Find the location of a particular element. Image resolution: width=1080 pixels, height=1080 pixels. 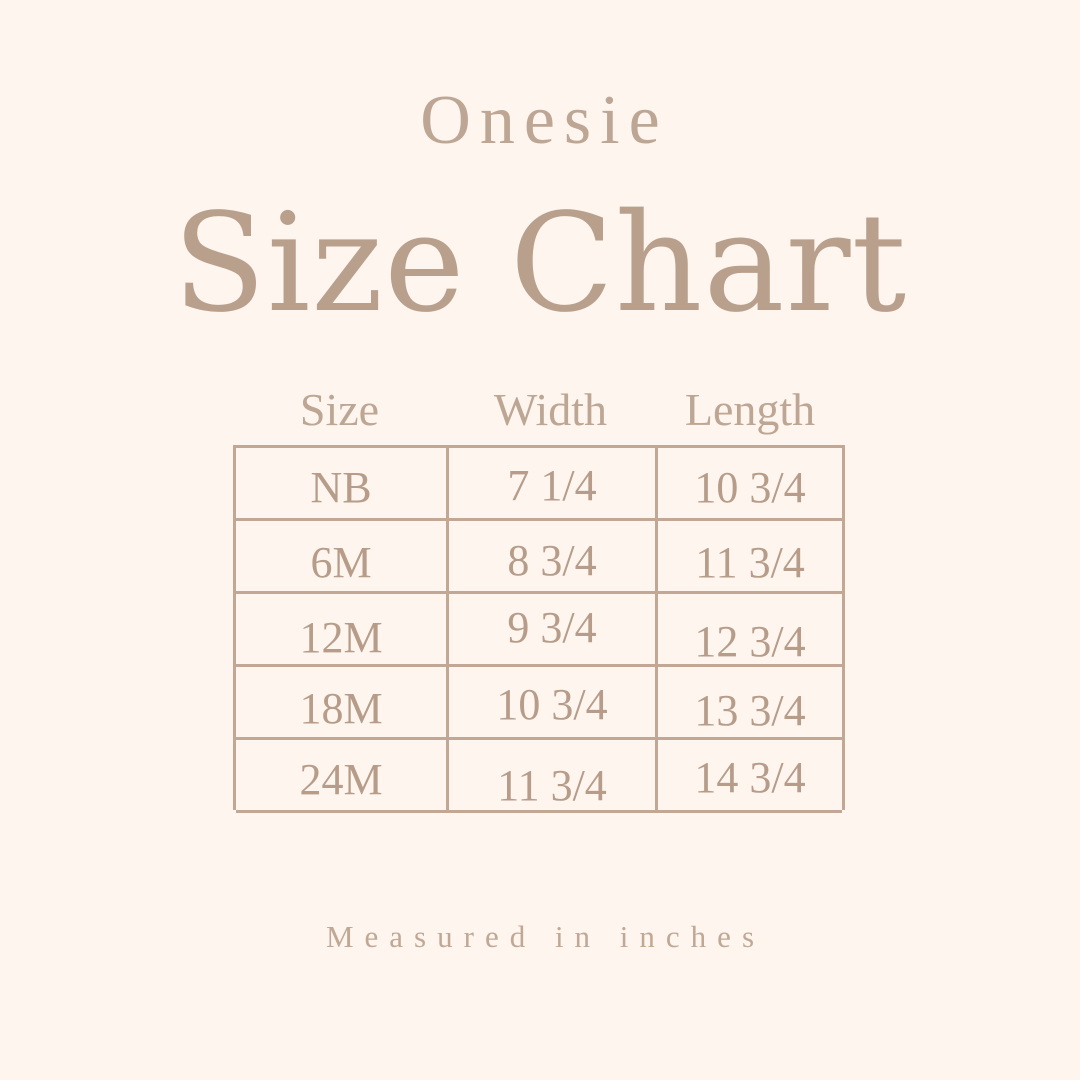

cell-length: 12 3/4 is located at coordinates (748, 629).